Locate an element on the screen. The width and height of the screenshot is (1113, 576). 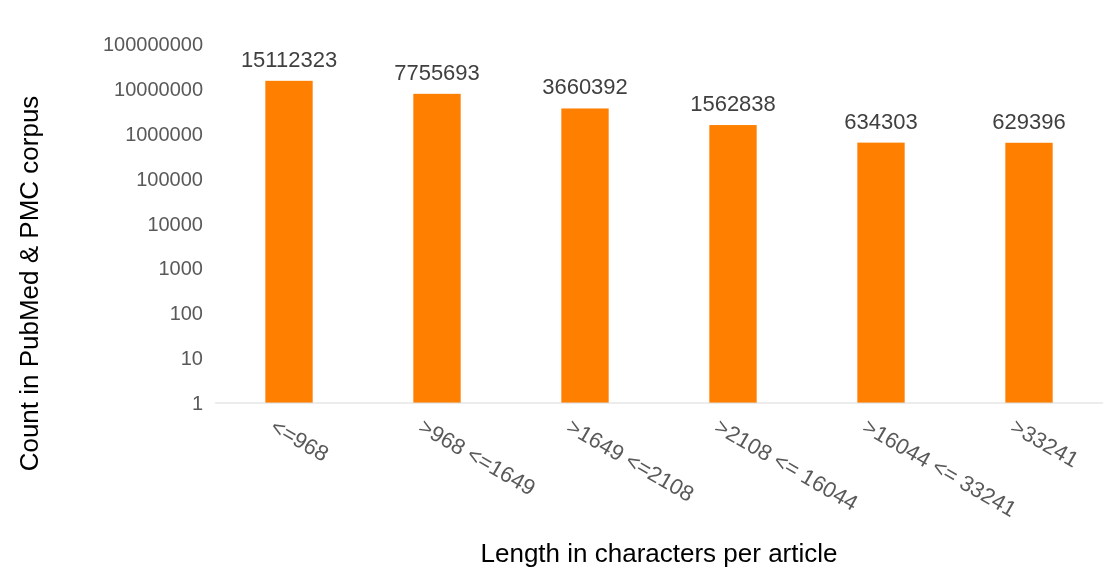
data-label: 1562838 is located at coordinates (733, 104).